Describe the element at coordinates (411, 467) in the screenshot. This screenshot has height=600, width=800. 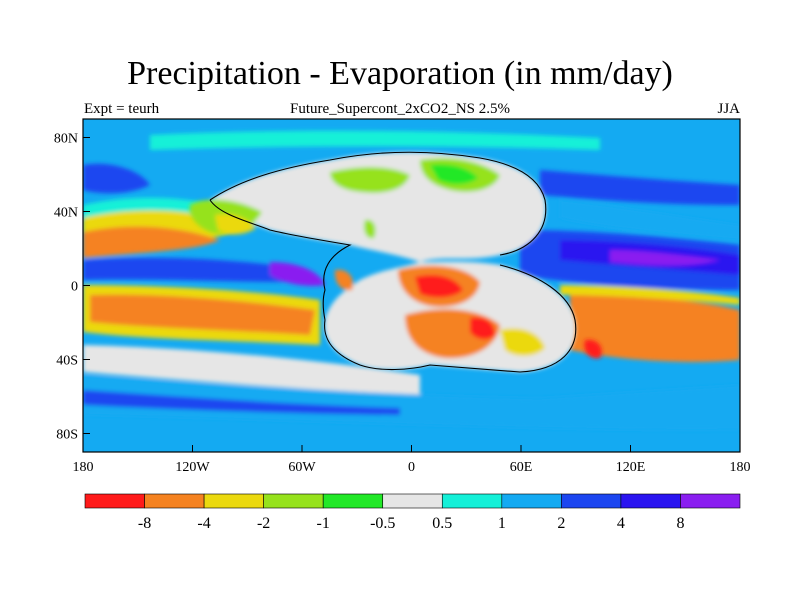
I see `lon-tick-label: 0` at that location.